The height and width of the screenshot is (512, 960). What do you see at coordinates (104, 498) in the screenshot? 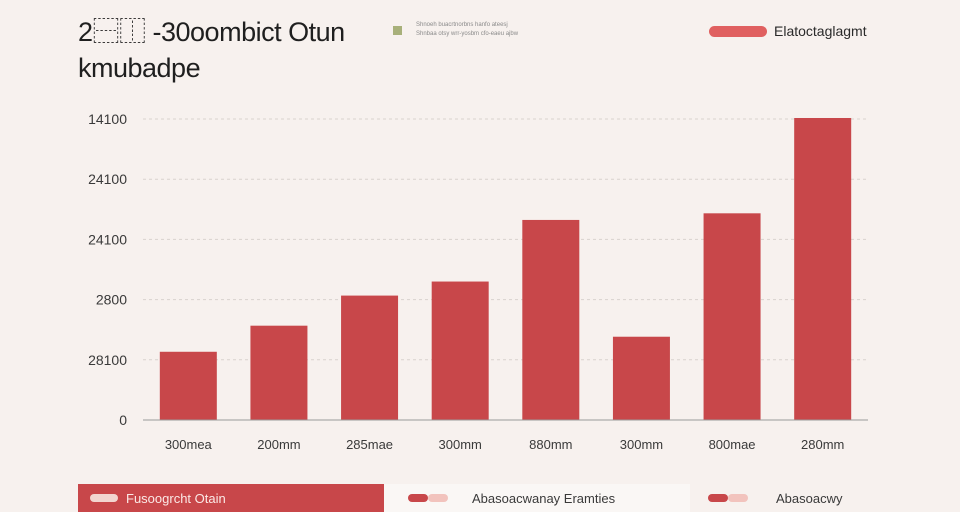
I see `footer-tab-1-swatch` at bounding box center [104, 498].